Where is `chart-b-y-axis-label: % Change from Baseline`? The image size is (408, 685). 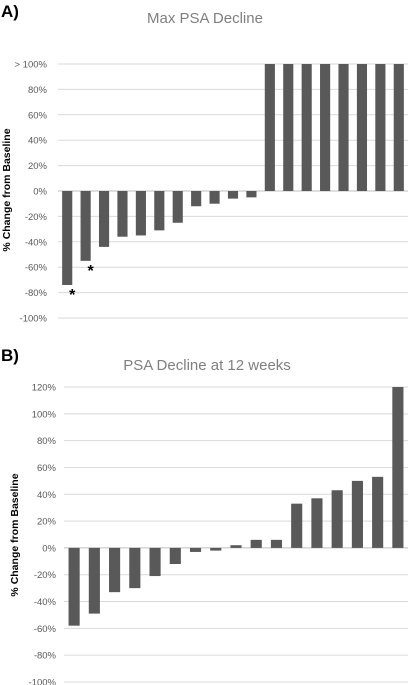 chart-b-y-axis-label: % Change from Baseline is located at coordinates (15, 534).